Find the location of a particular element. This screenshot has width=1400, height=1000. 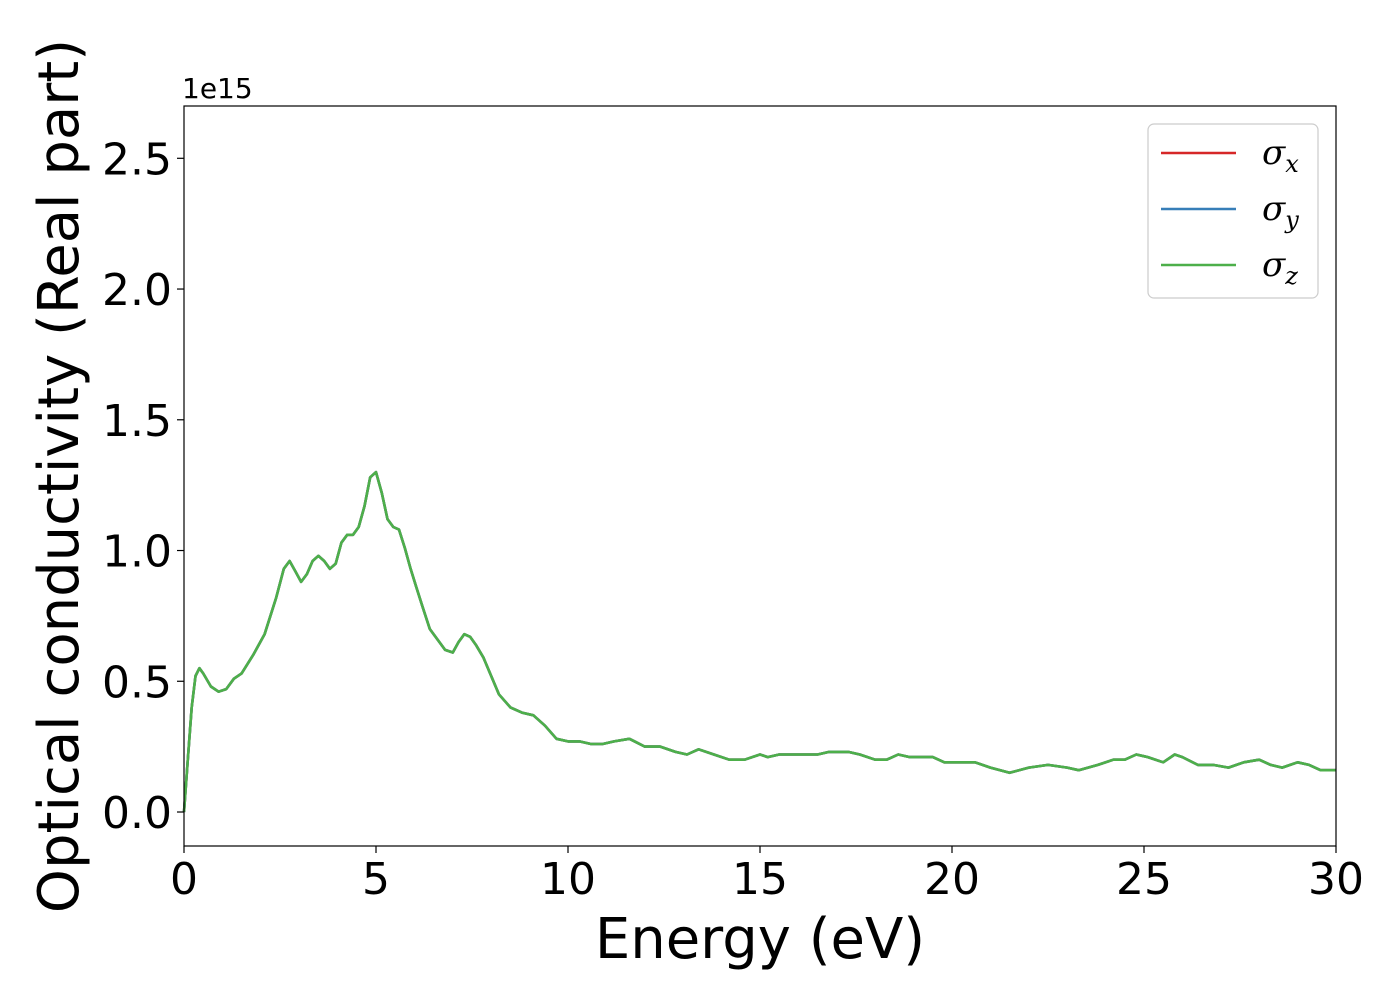

x-tick-label: 25 is located at coordinates (1144, 879).